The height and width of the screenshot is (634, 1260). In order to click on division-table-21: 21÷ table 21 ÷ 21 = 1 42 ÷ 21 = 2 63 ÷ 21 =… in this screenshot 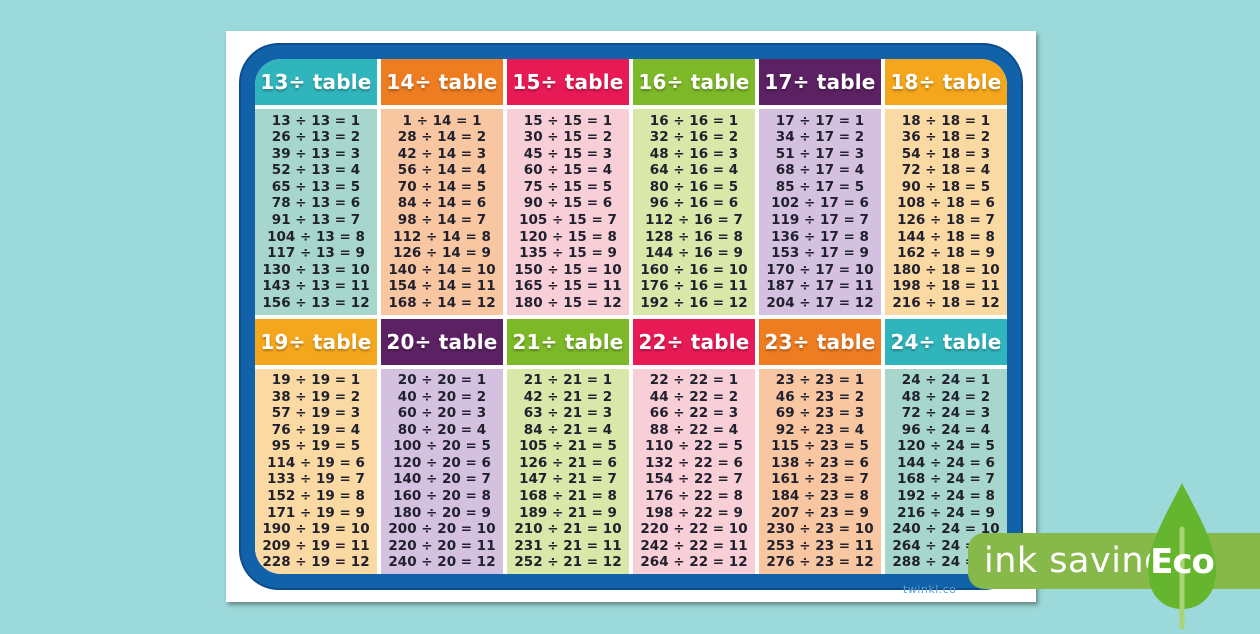, I will do `click(568, 446)`.